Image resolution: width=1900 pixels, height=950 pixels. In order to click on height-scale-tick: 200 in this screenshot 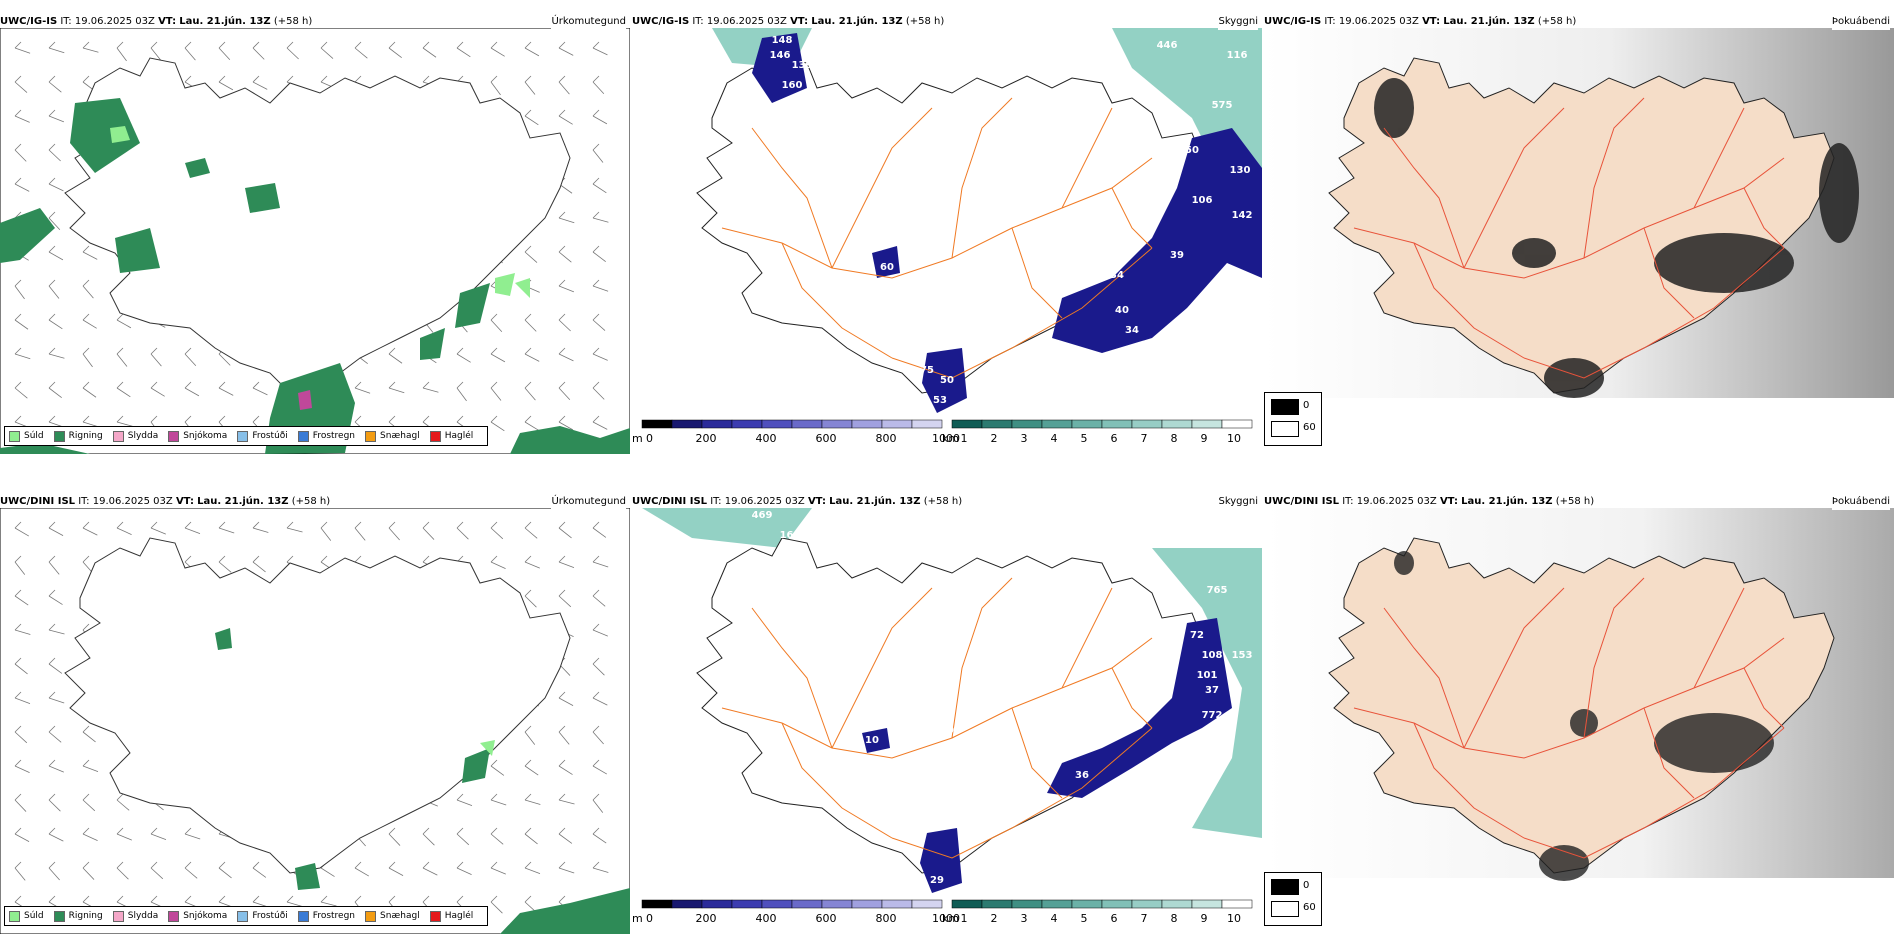, I will do `click(706, 438)`.